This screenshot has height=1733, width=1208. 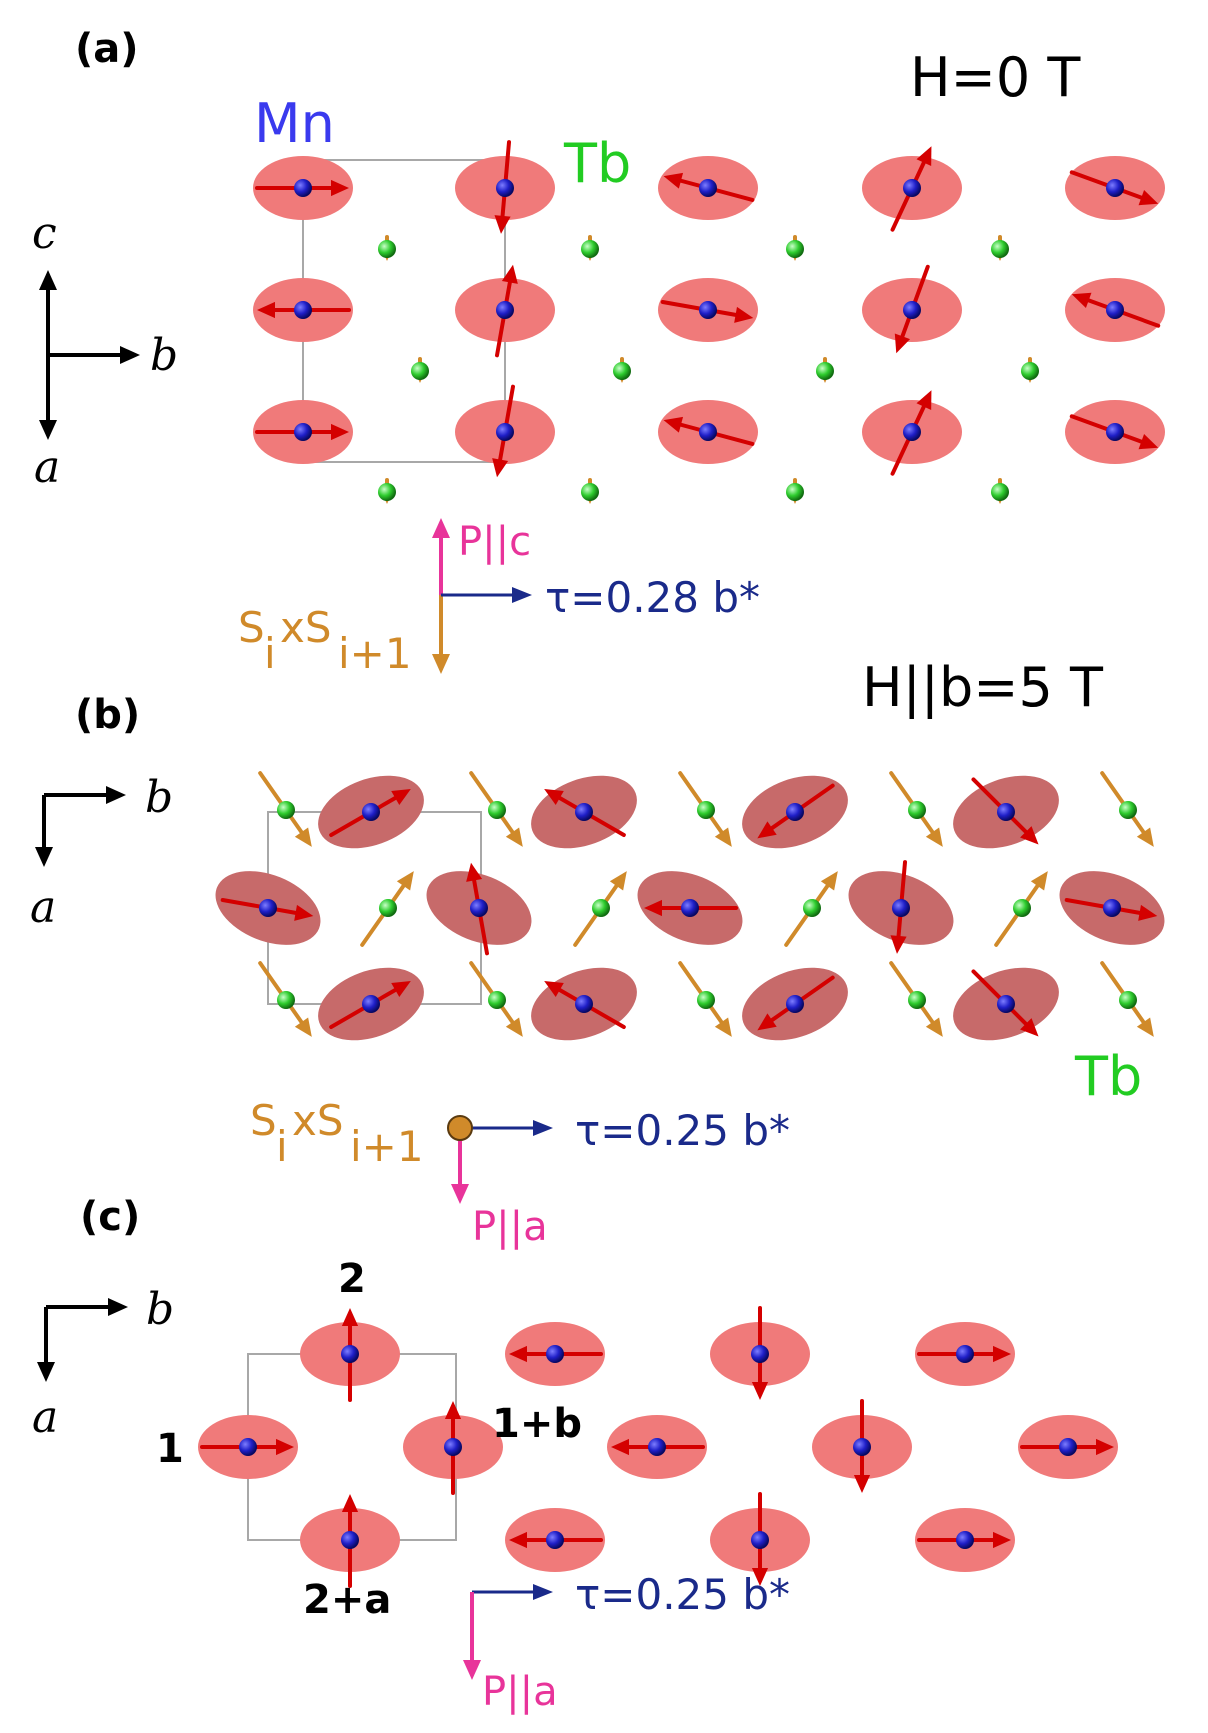 What do you see at coordinates (110, 1217) in the screenshot?
I see `panel-c-label: (c)` at bounding box center [110, 1217].